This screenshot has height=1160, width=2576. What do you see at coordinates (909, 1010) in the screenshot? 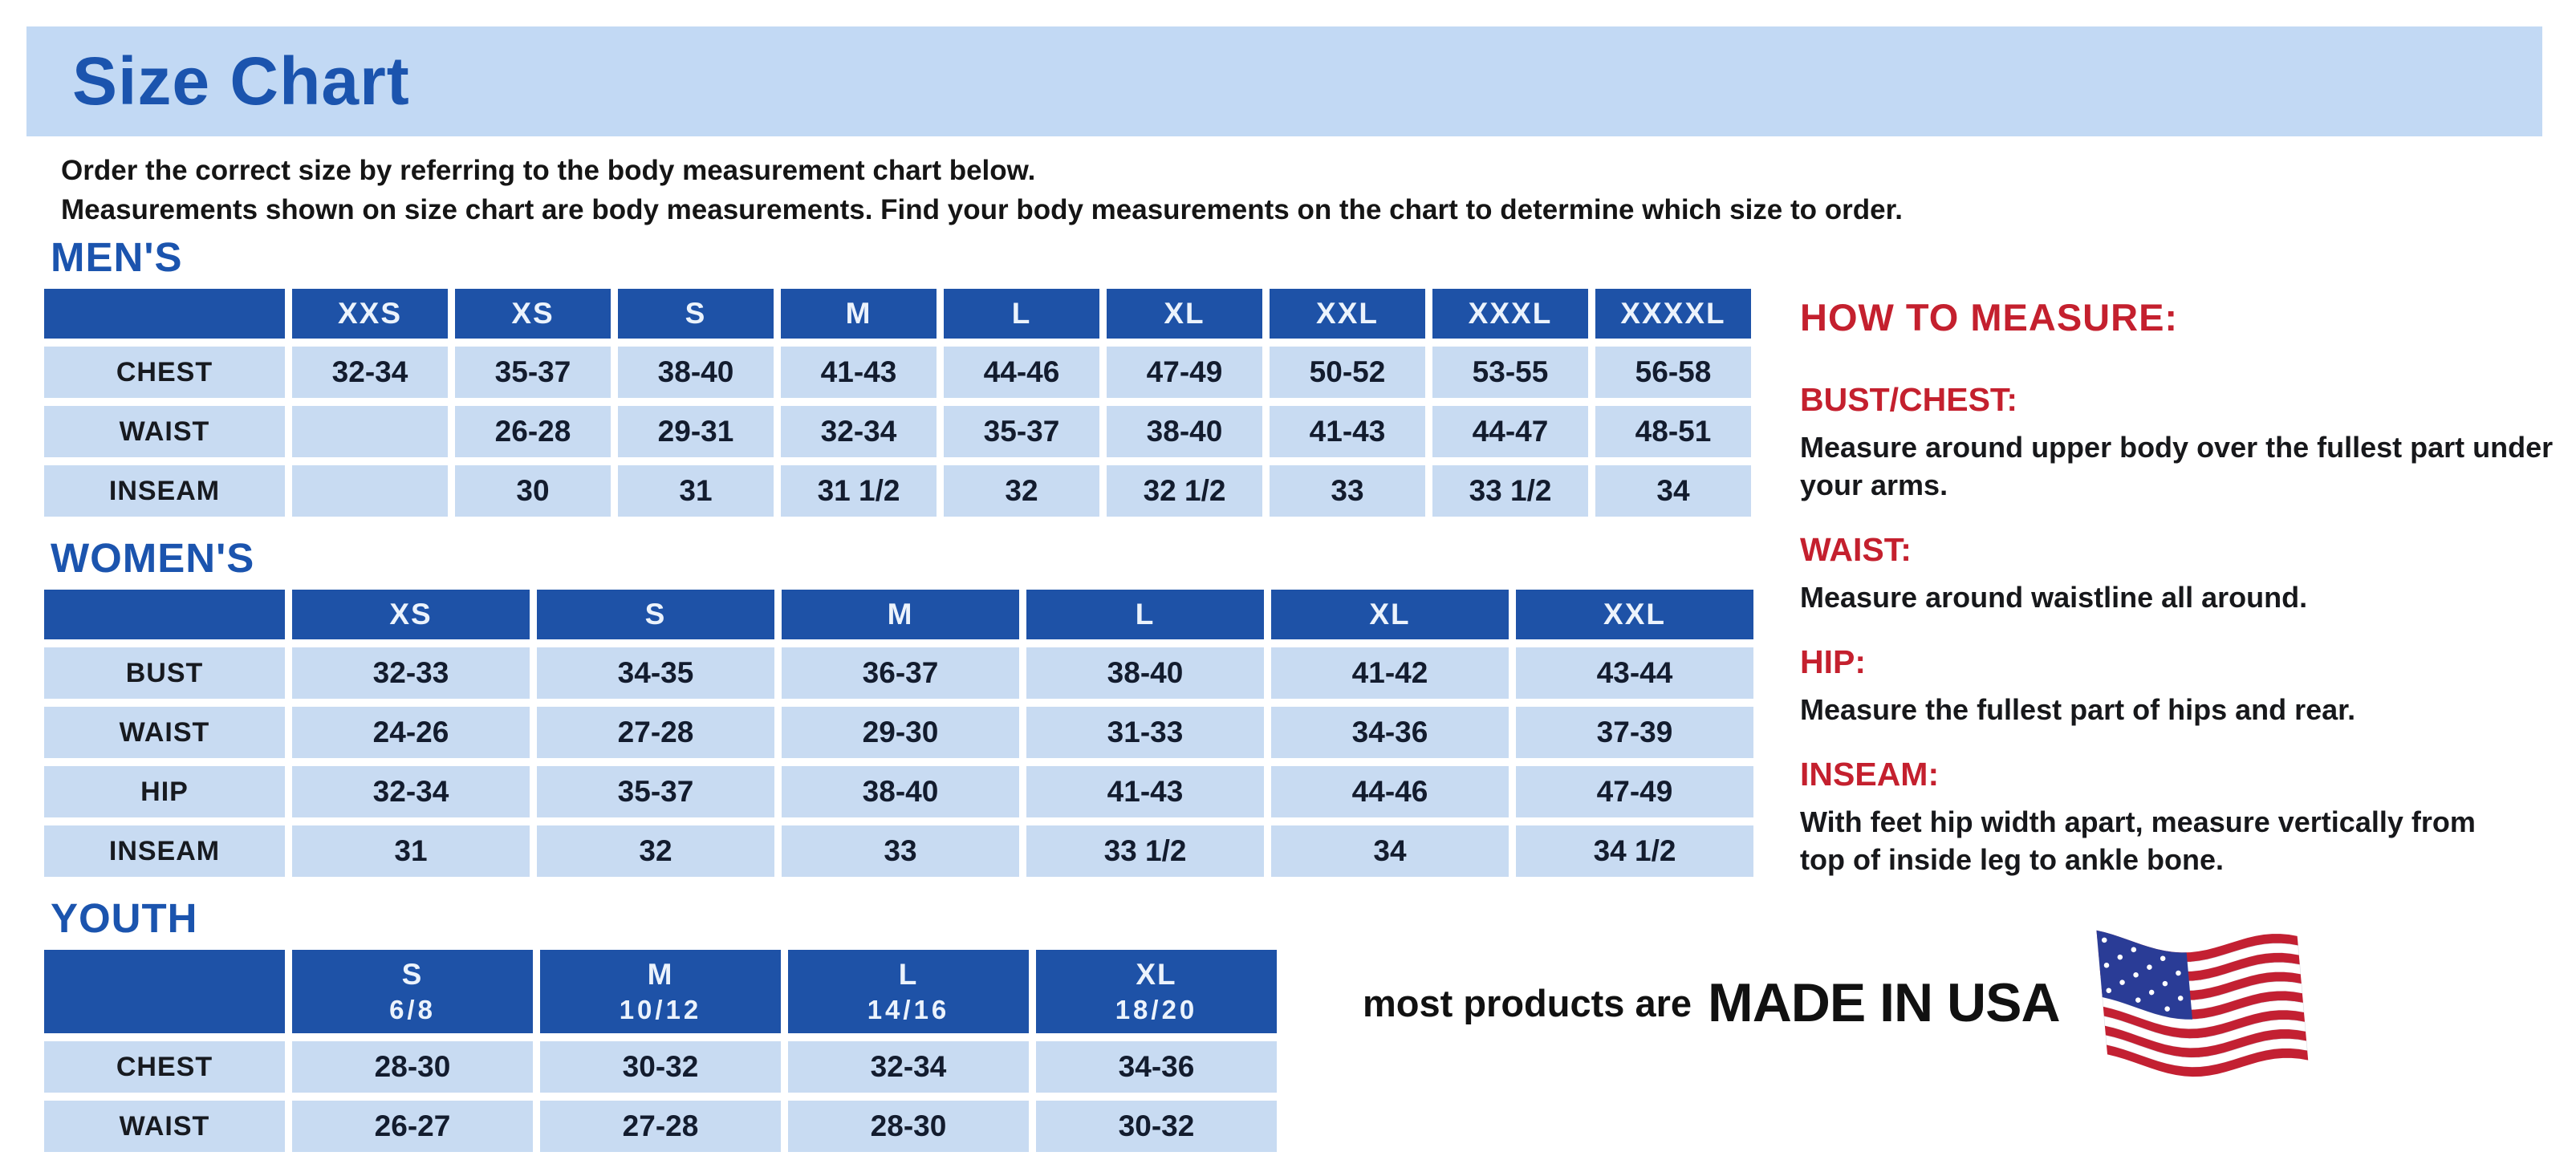
I see `column-range-label: 14/16` at bounding box center [909, 1010].